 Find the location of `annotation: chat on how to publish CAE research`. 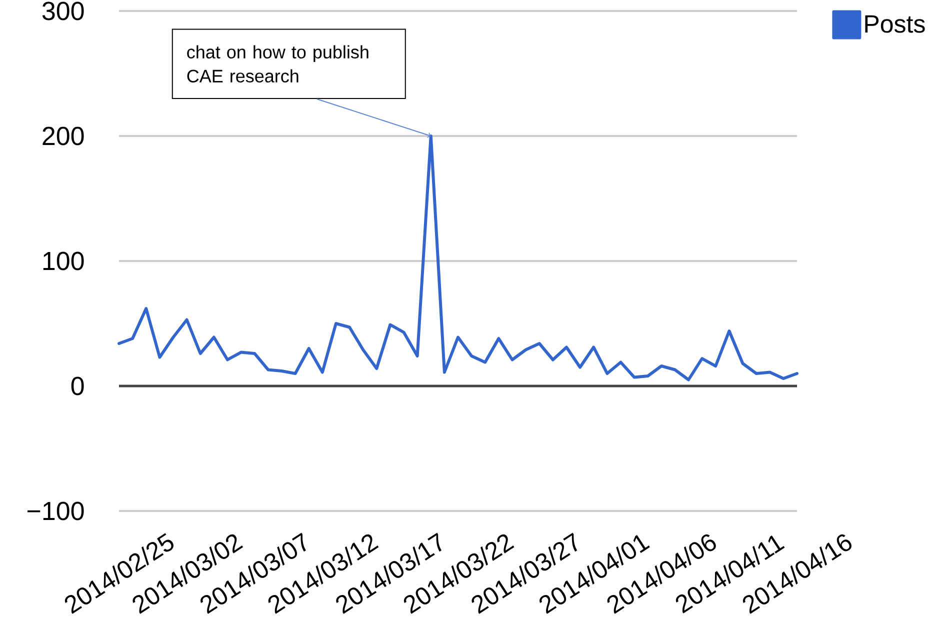

annotation: chat on how to publish CAE research is located at coordinates (277, 63).